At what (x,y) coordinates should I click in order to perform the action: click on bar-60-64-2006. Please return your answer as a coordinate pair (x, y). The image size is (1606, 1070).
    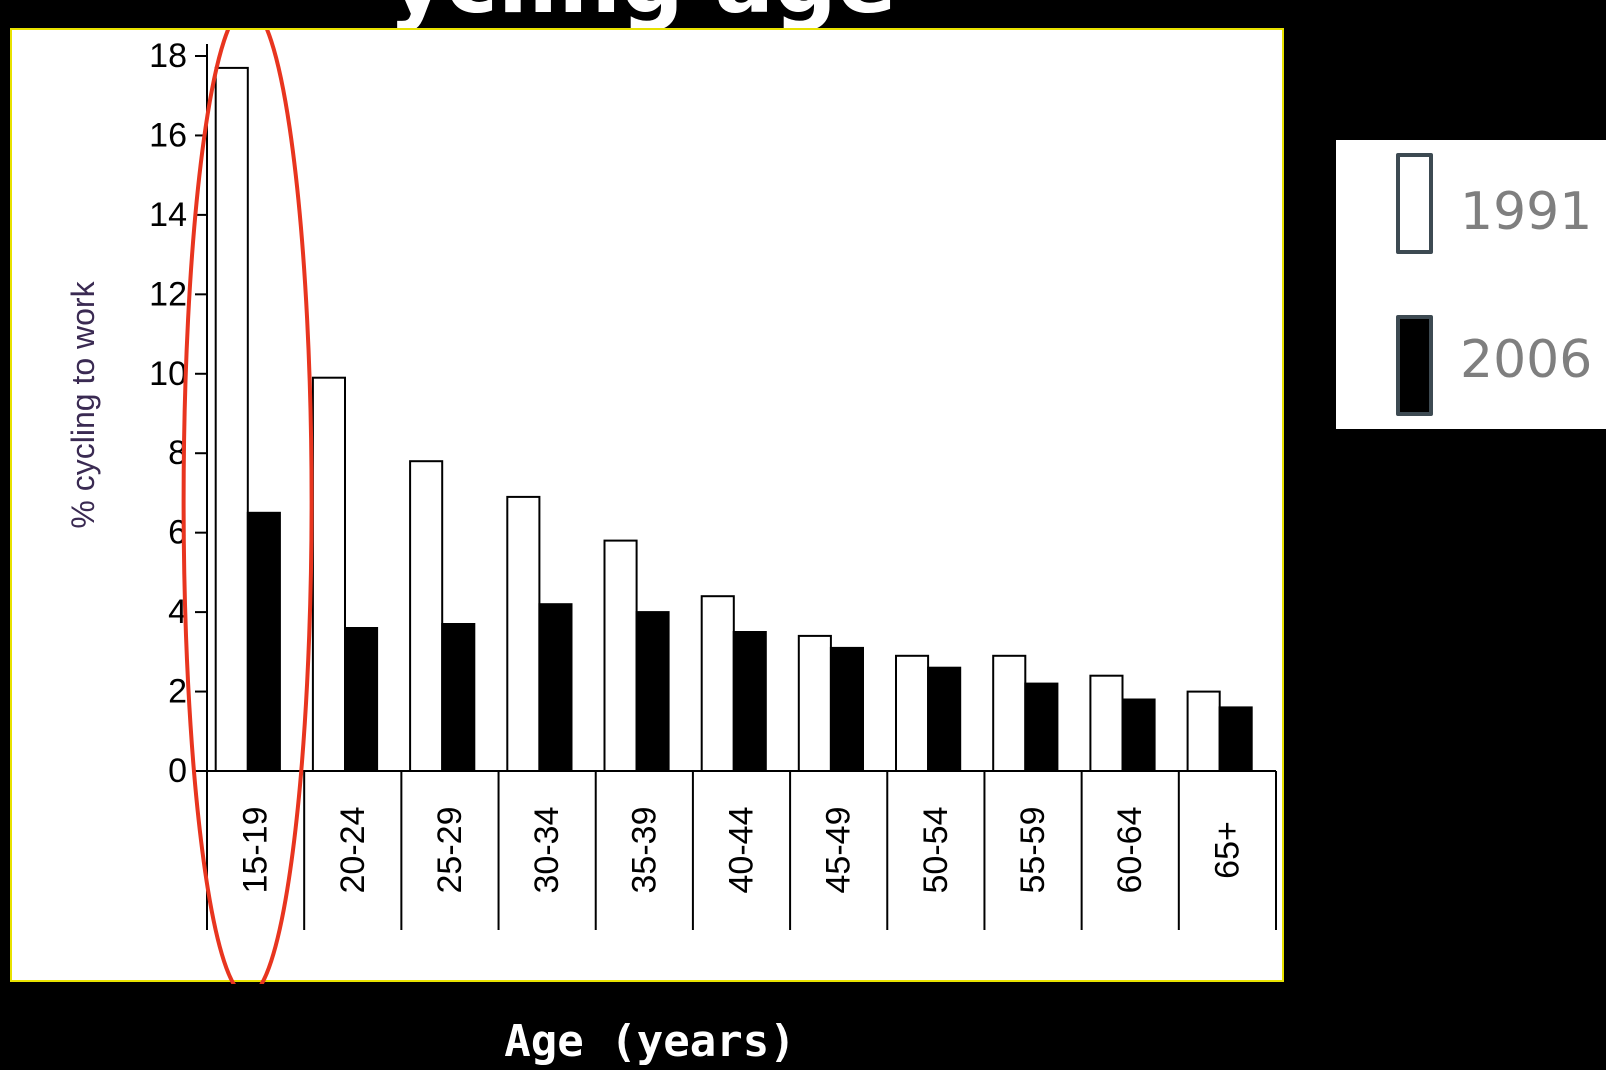
    Looking at the image, I should click on (1138, 735).